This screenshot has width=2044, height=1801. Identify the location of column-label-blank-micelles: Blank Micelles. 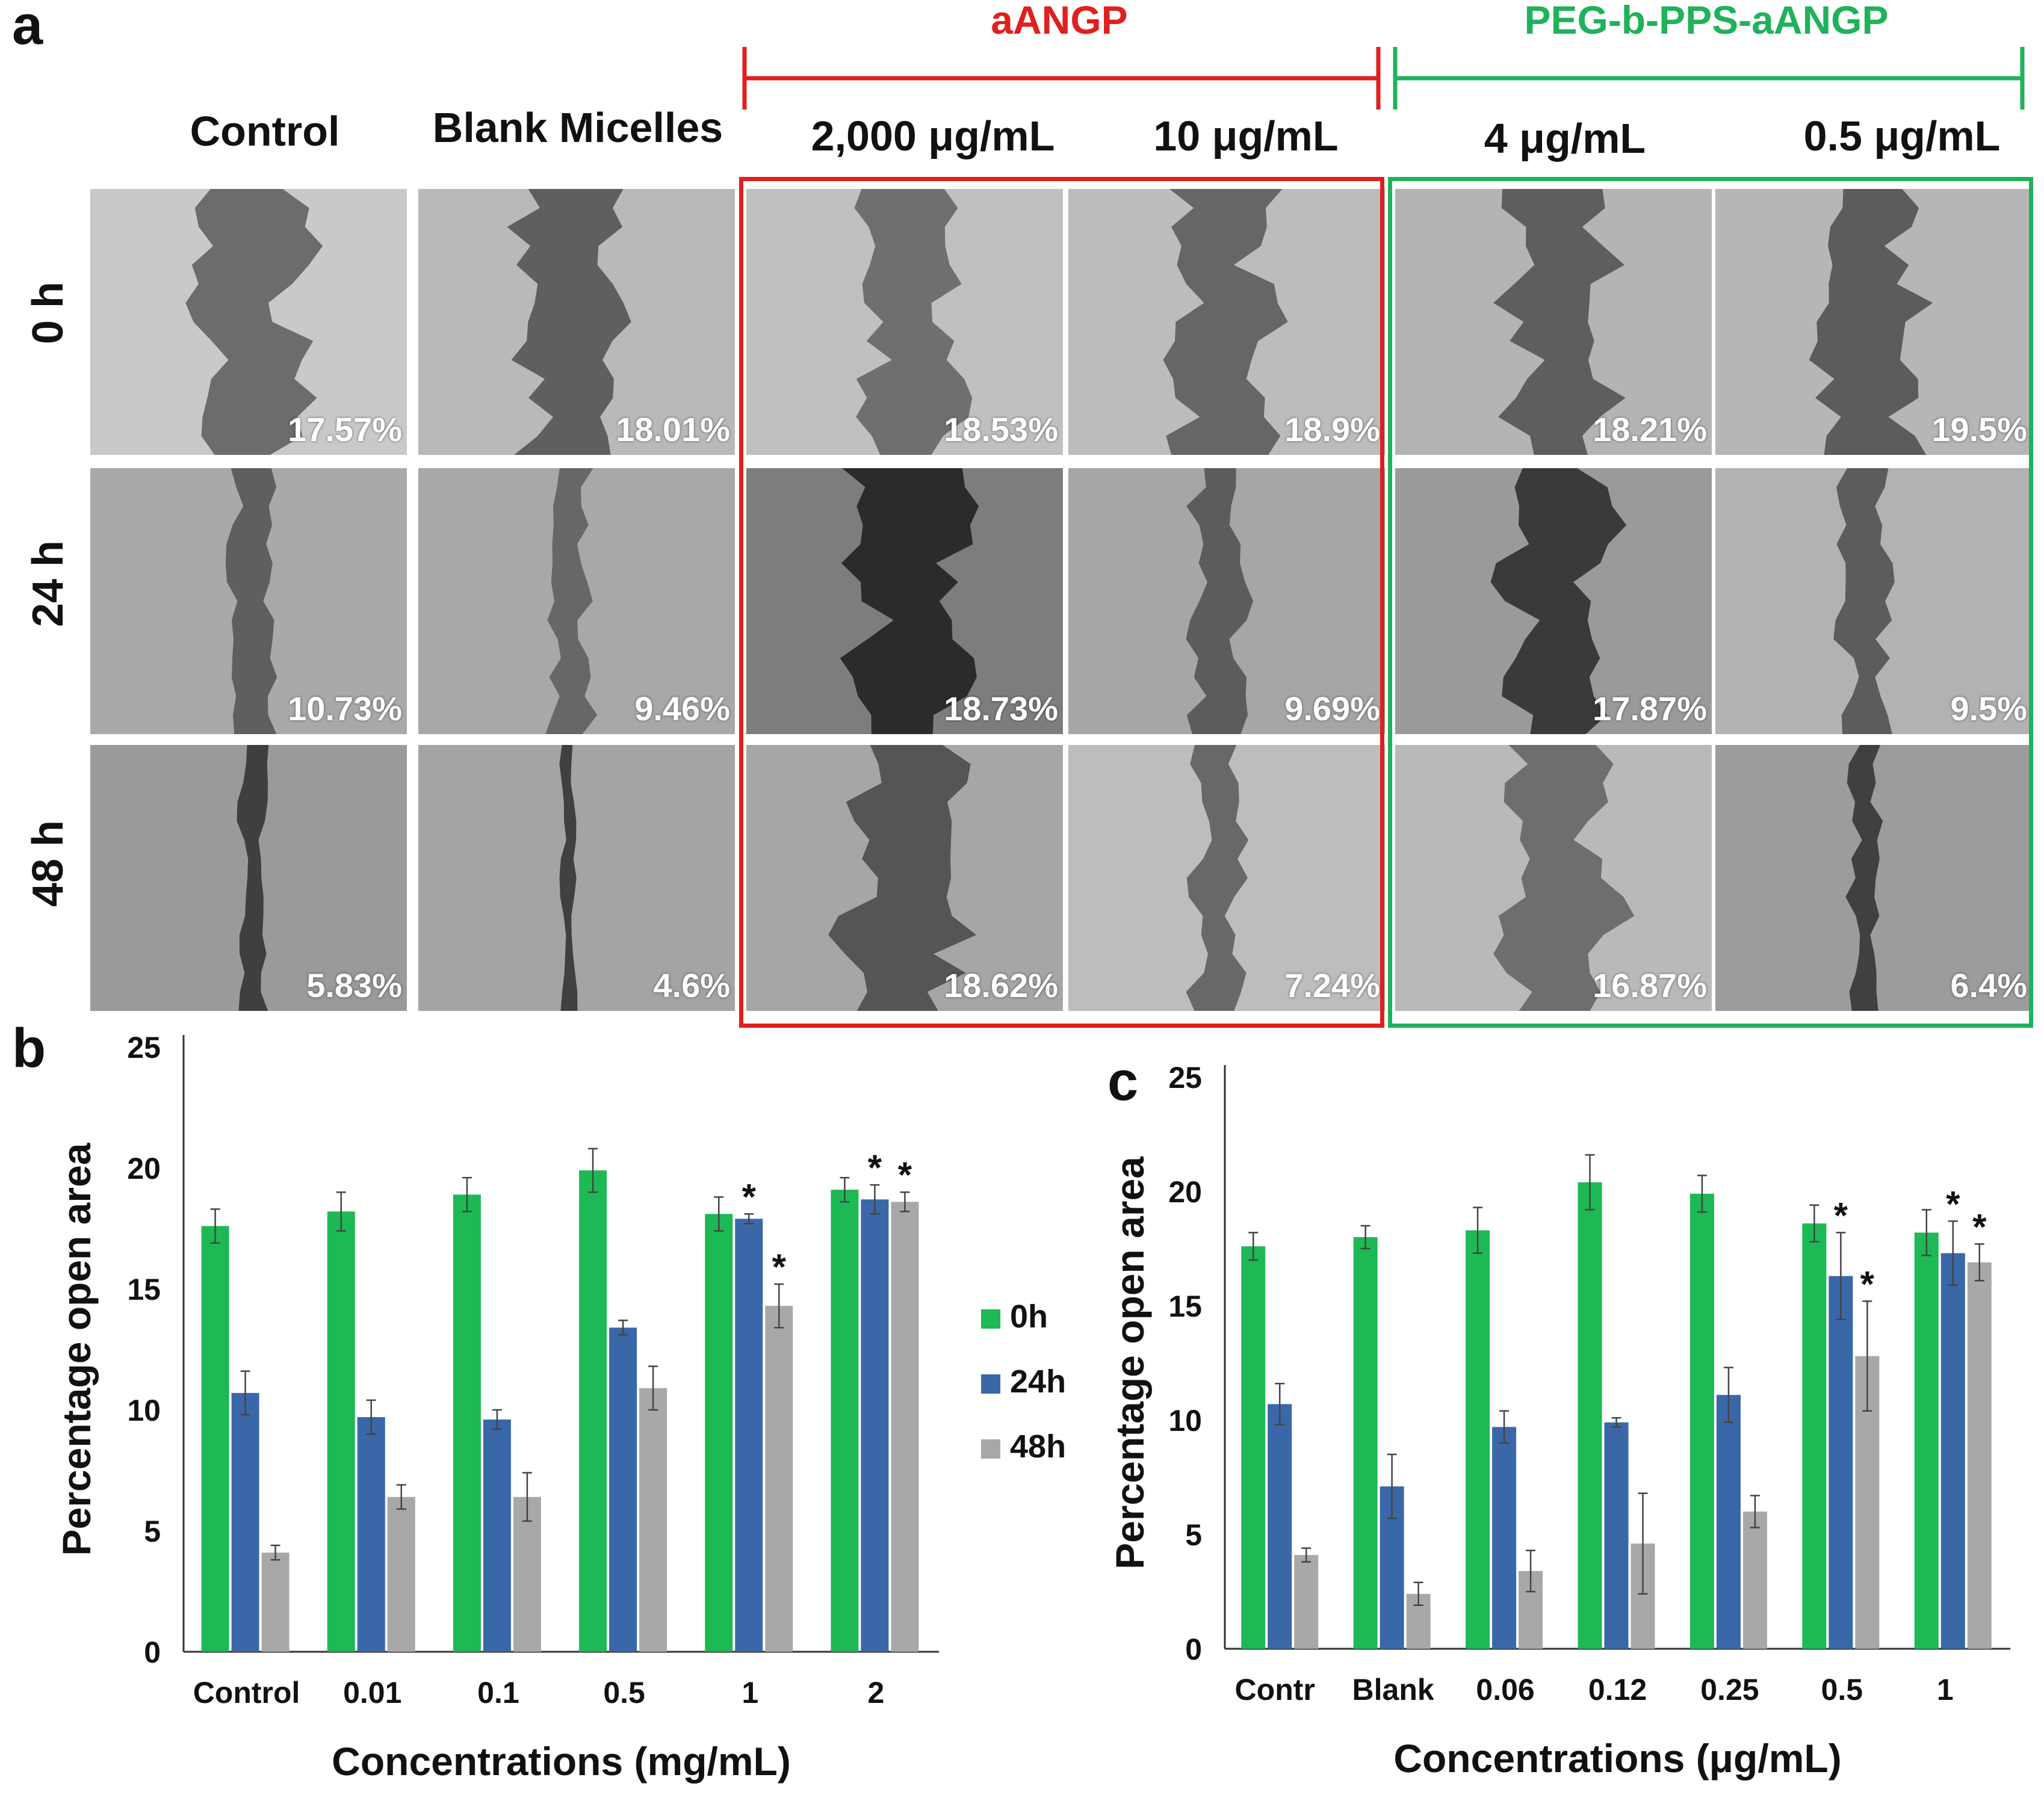
(577, 128).